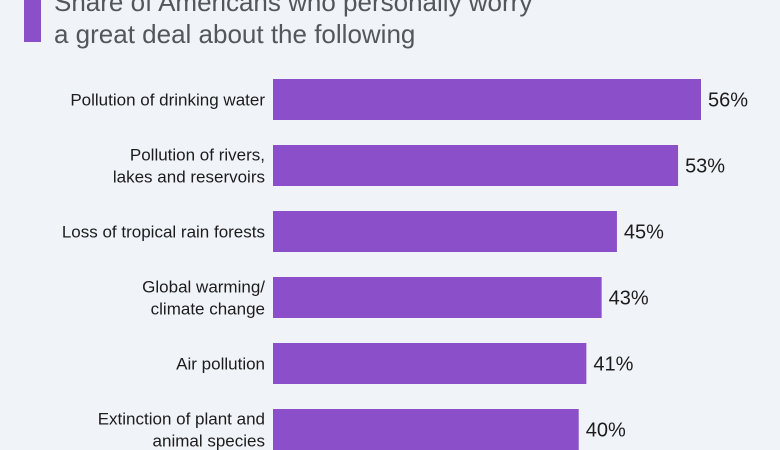 The image size is (780, 450). What do you see at coordinates (644, 233) in the screenshot?
I see `value-label-2: 45%` at bounding box center [644, 233].